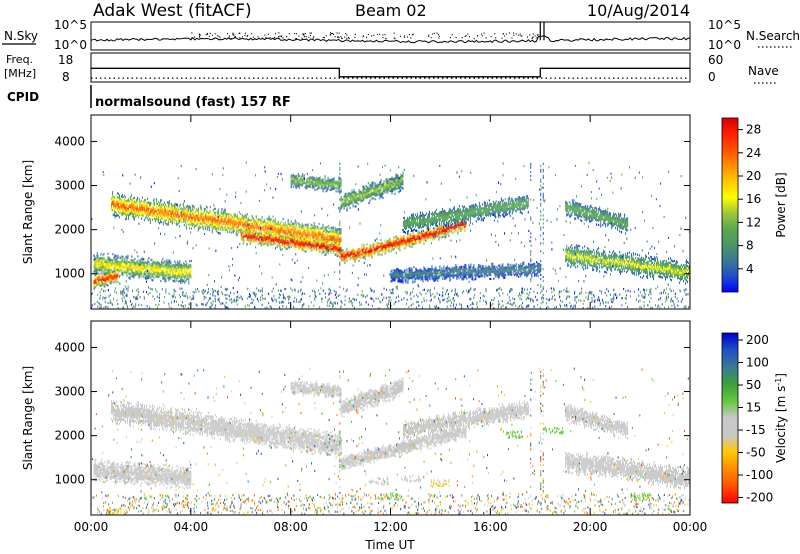  I want to click on nave-tick-bottom: 0, so click(712, 77).